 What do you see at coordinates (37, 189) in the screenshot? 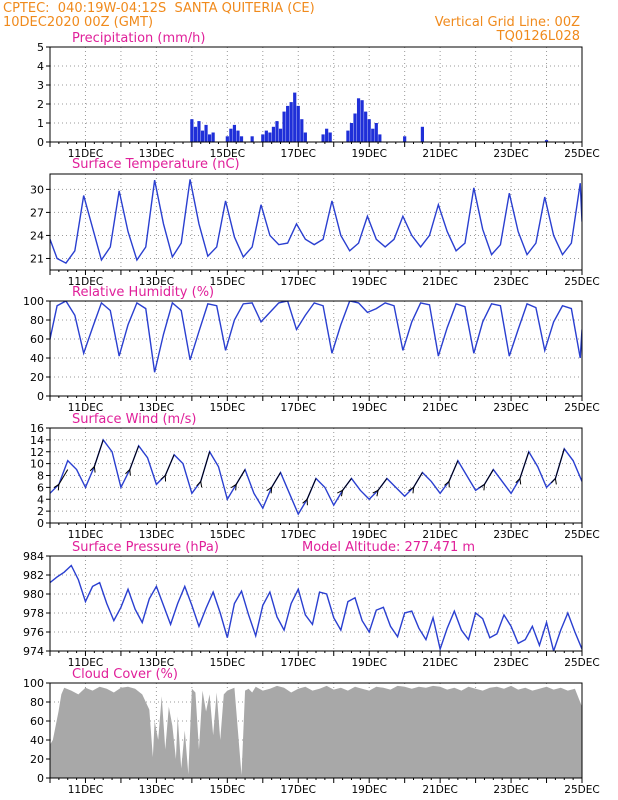
I see `y-tick-label: 30` at bounding box center [37, 189].